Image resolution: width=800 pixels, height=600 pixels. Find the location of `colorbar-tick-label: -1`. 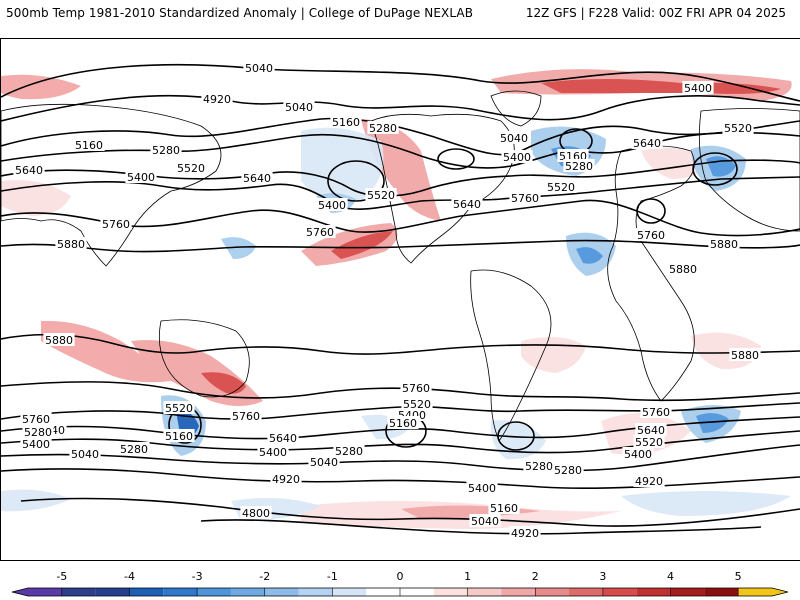

colorbar-tick-label: -1 is located at coordinates (332, 576).